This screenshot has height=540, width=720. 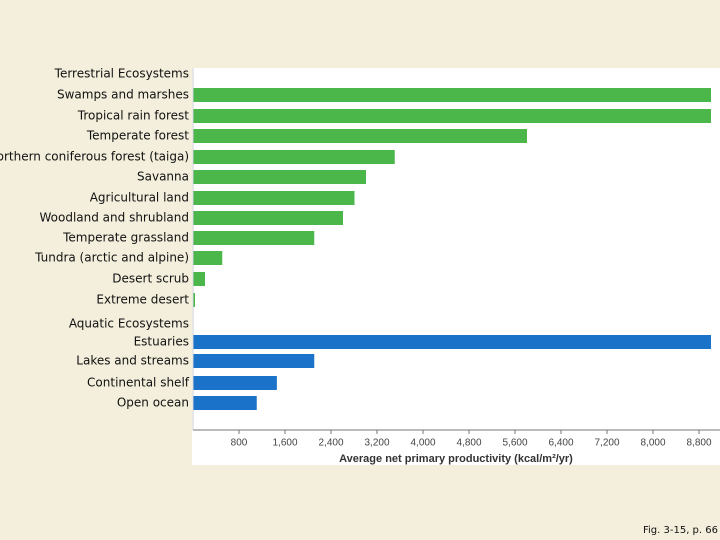 What do you see at coordinates (652, 443) in the screenshot?
I see `x-tick-label: 8,000` at bounding box center [652, 443].